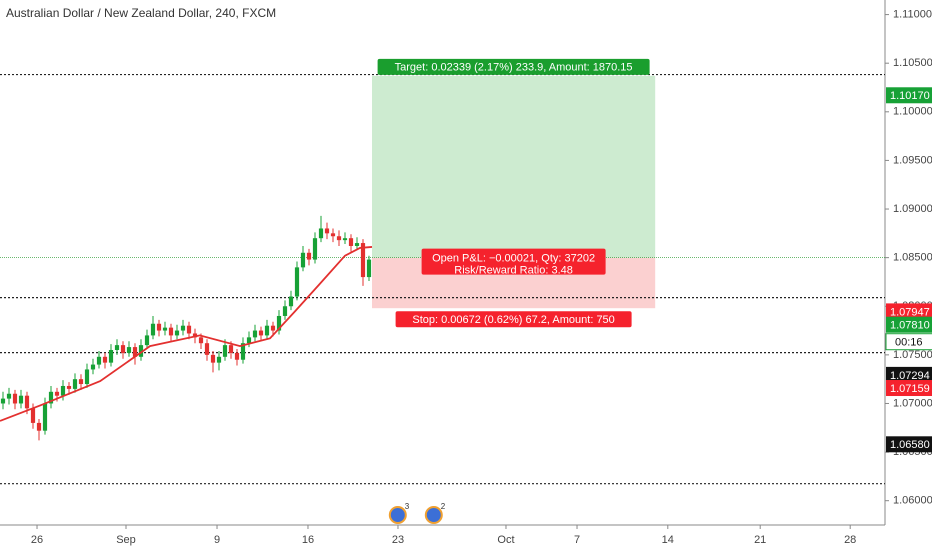  I want to click on y-tick-label: 1.10000, so click(912, 112).